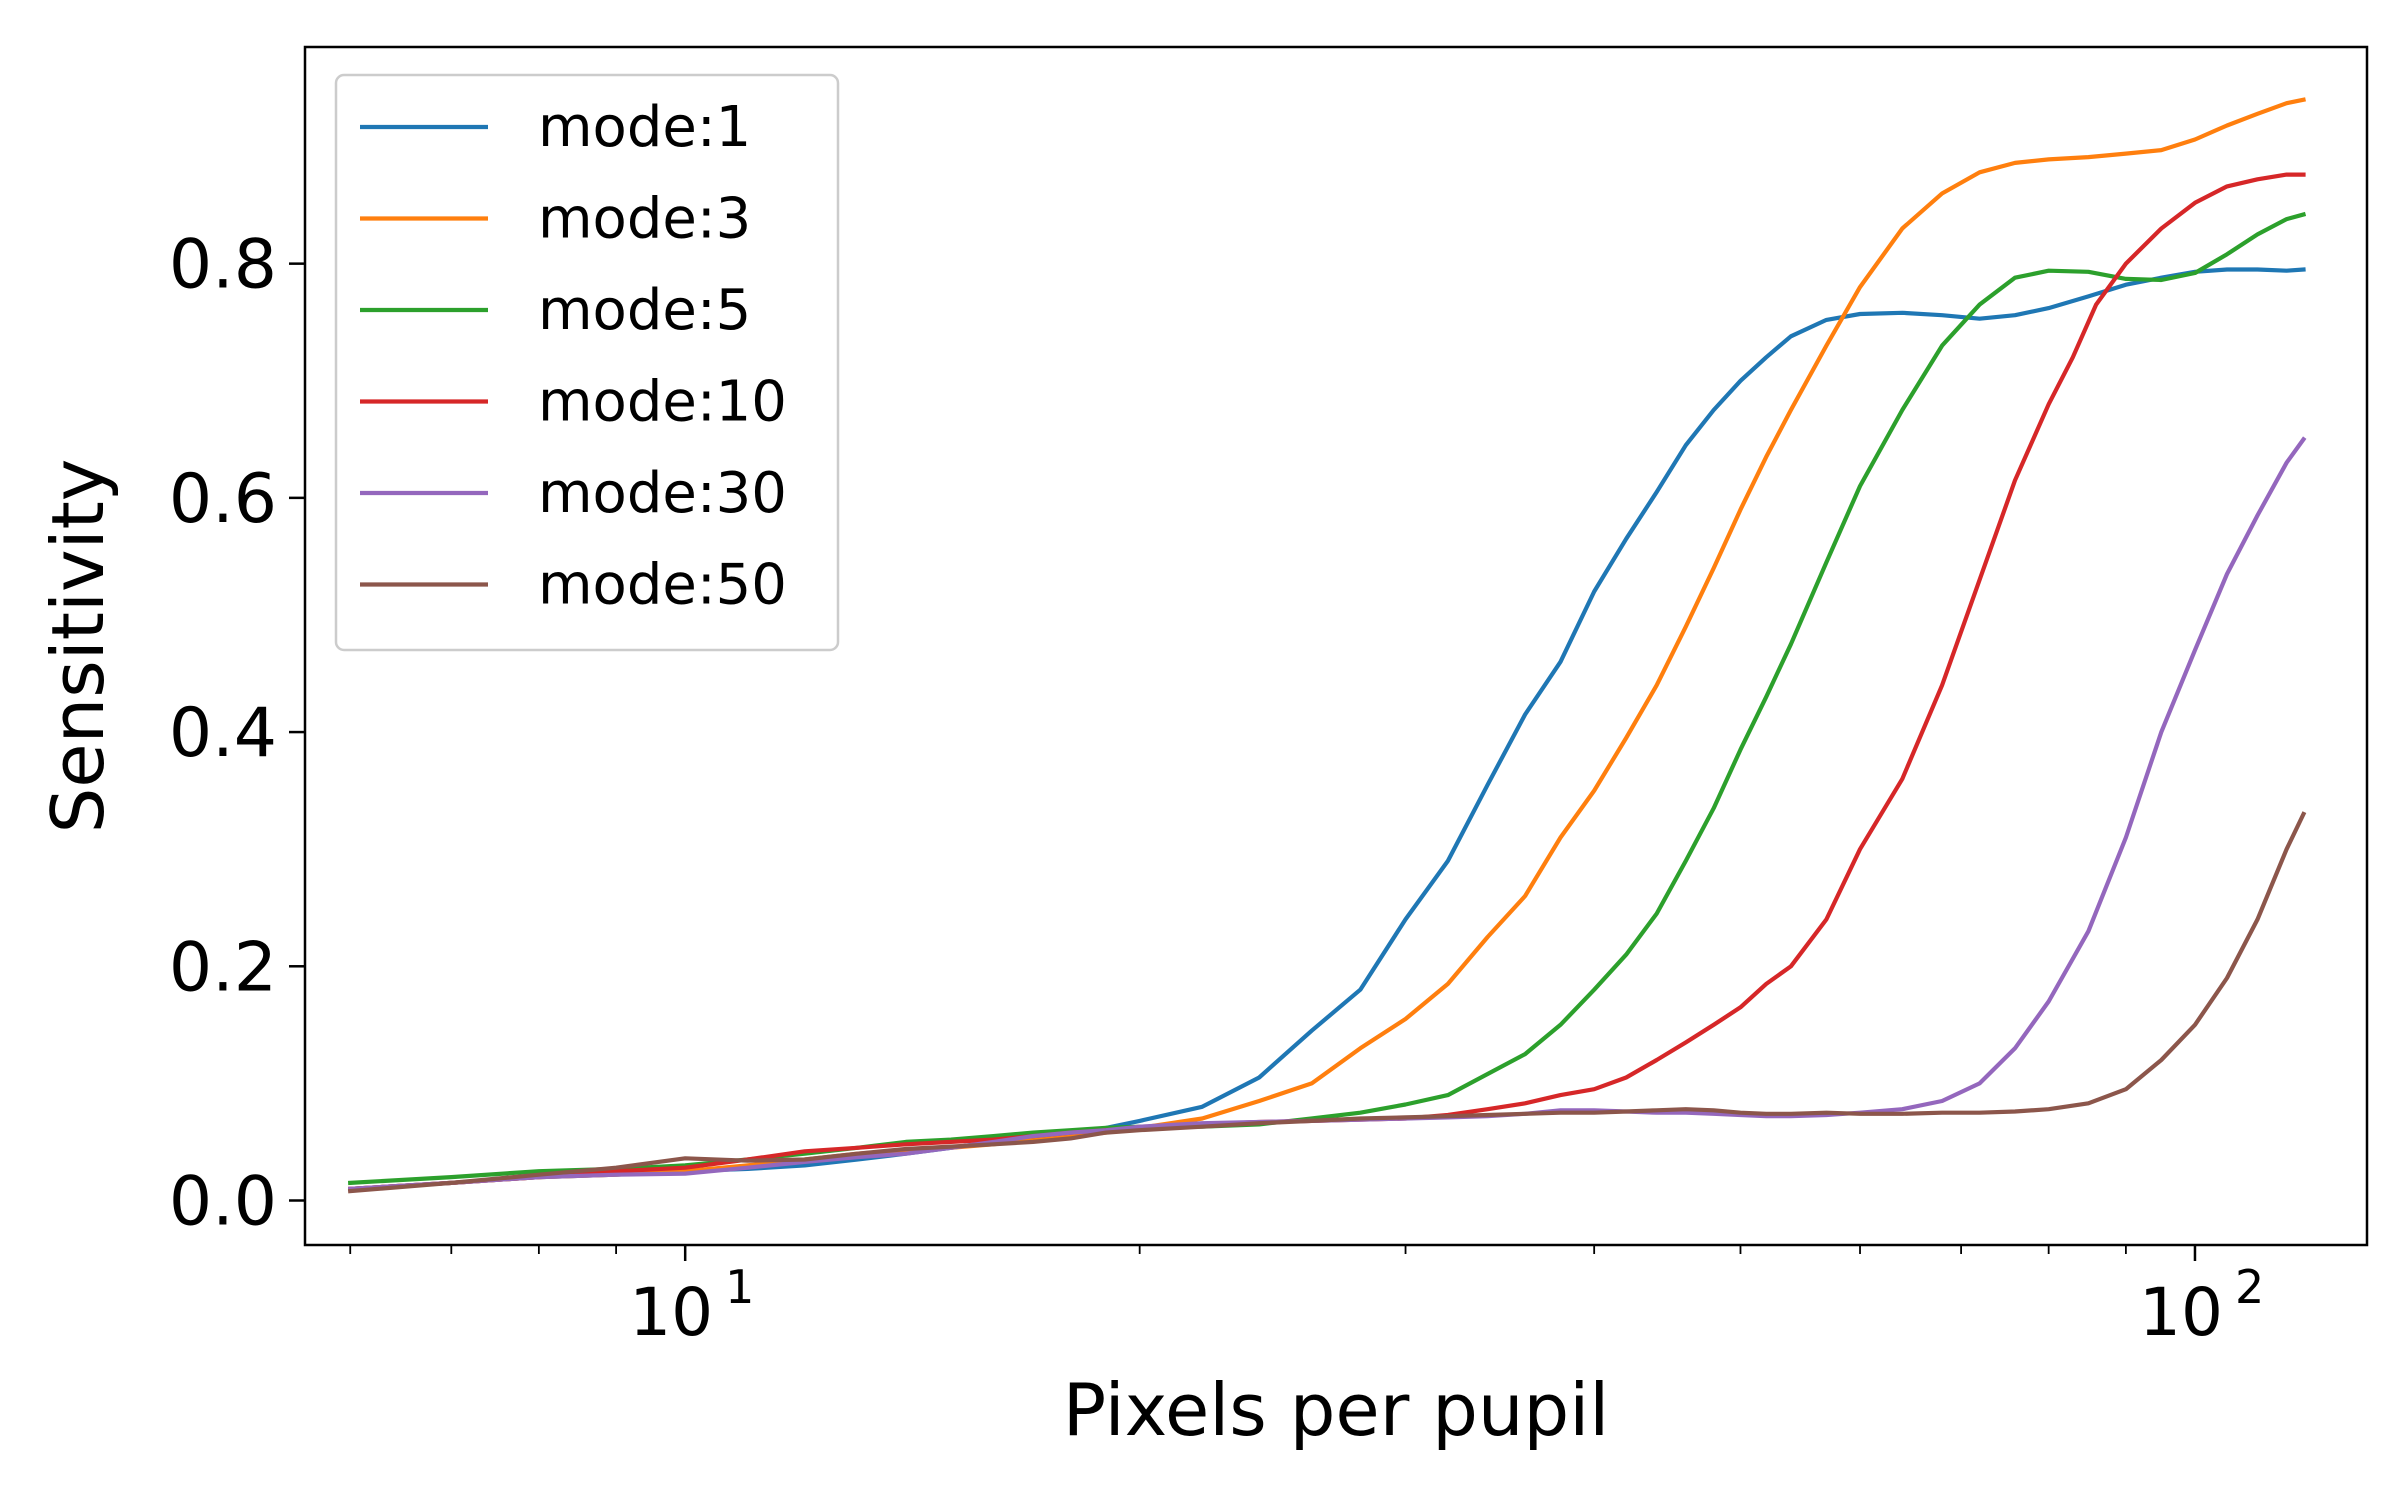 This screenshot has width=2400, height=1500. Describe the element at coordinates (223, 499) in the screenshot. I see `y-tick-label: 0.6` at that location.